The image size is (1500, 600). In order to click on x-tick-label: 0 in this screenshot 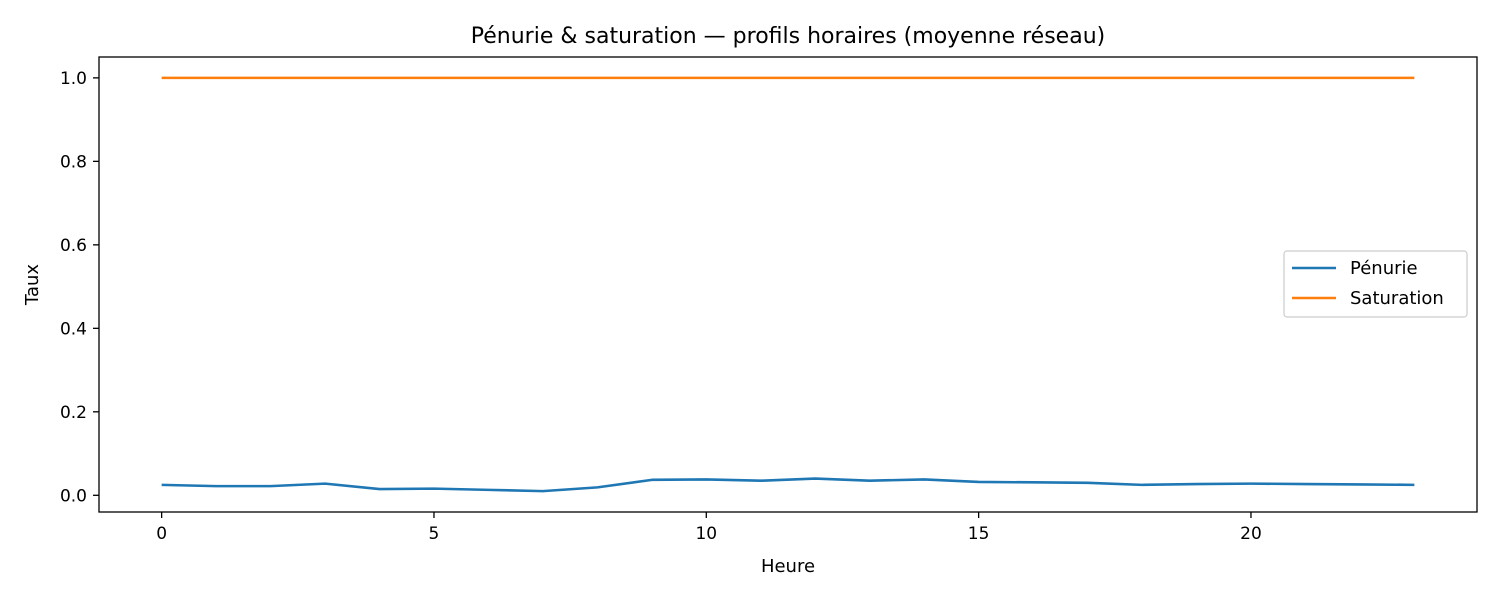, I will do `click(161, 534)`.